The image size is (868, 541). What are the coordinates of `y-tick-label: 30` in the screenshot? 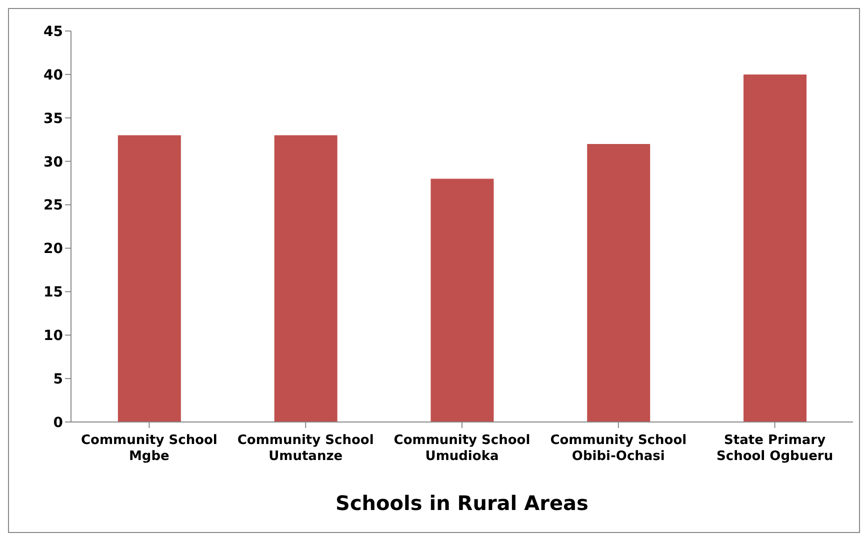 It's located at (54, 162).